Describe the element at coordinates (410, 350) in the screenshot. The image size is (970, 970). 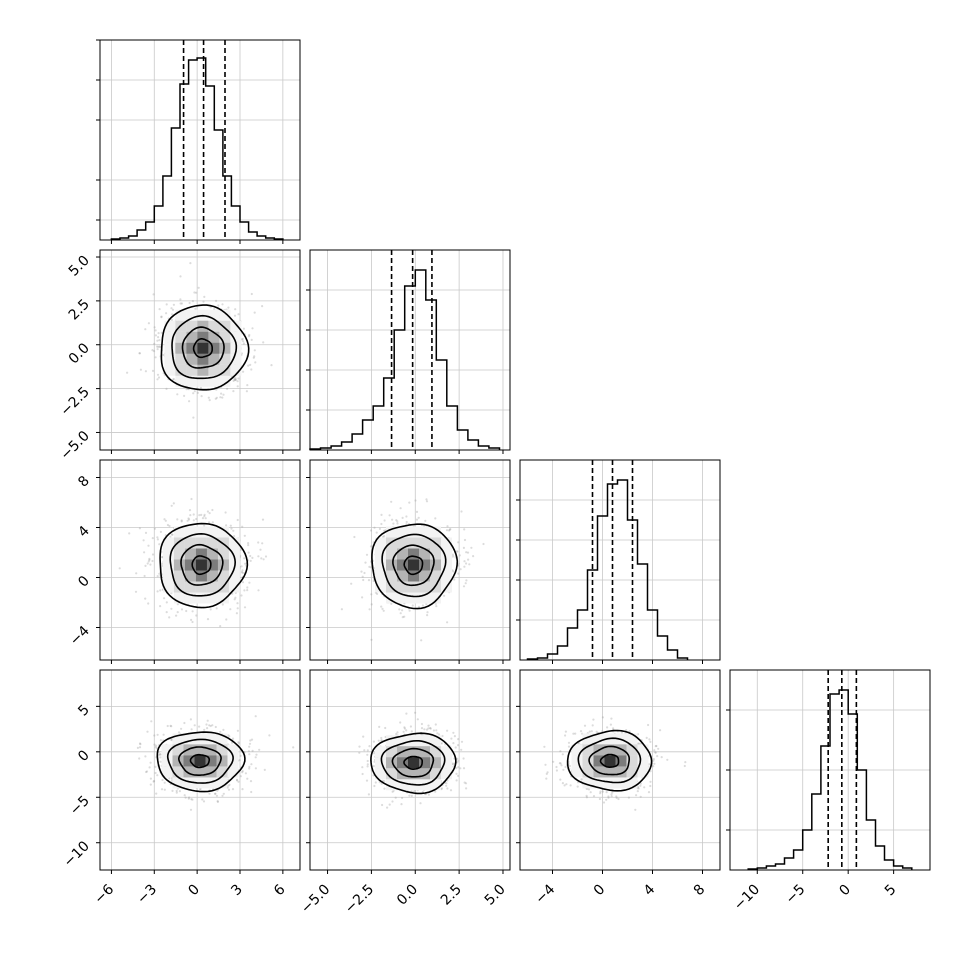
I see `panel-frame` at that location.